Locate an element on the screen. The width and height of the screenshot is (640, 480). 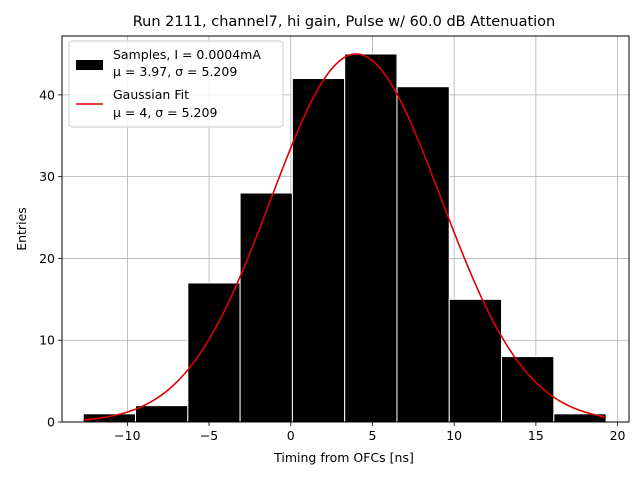
x-tick-label: 15 is located at coordinates (536, 435).